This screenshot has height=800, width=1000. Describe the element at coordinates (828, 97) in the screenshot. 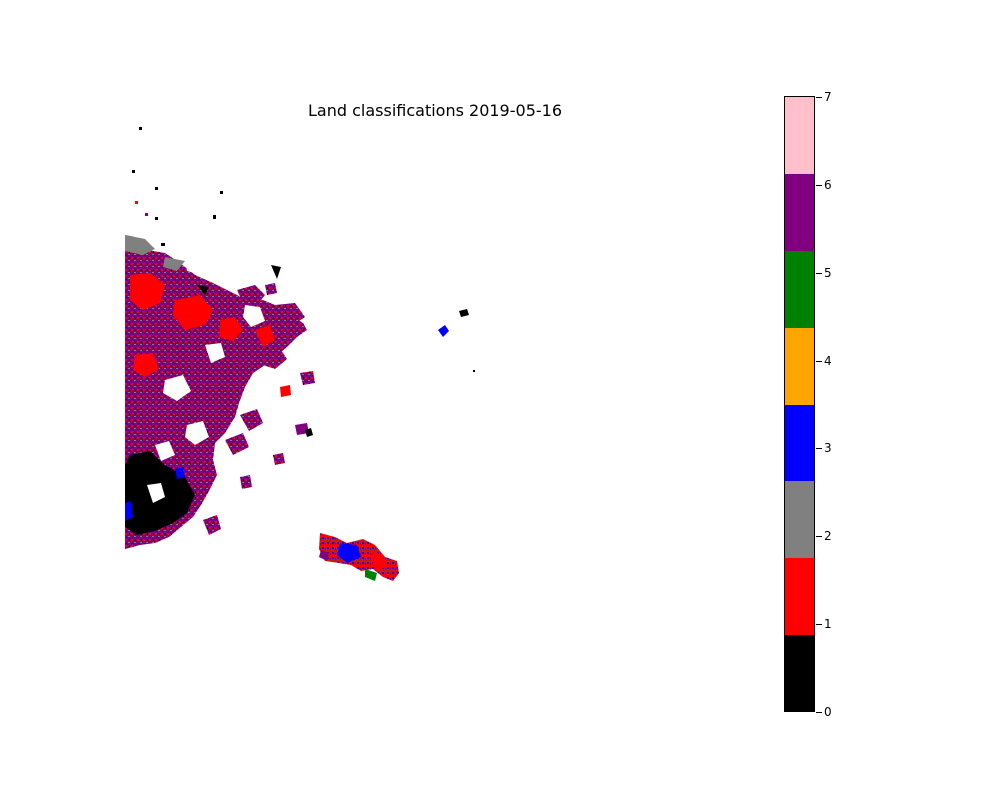

I see `colorbar-tick-label: 7` at that location.